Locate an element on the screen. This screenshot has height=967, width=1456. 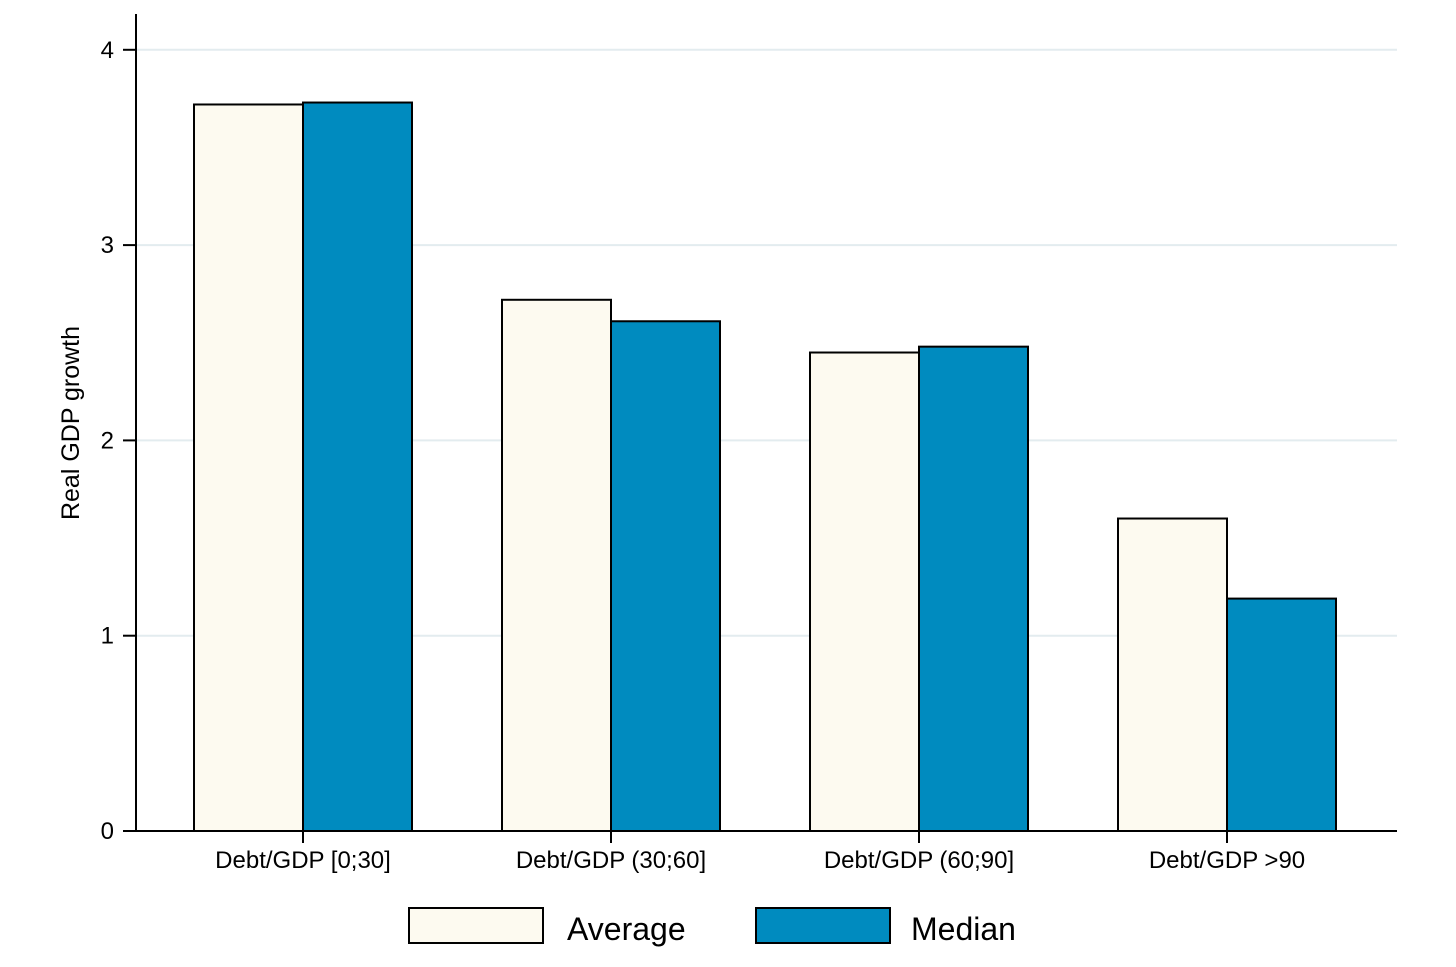
y-tick-label-0: 0 is located at coordinates (107, 831).